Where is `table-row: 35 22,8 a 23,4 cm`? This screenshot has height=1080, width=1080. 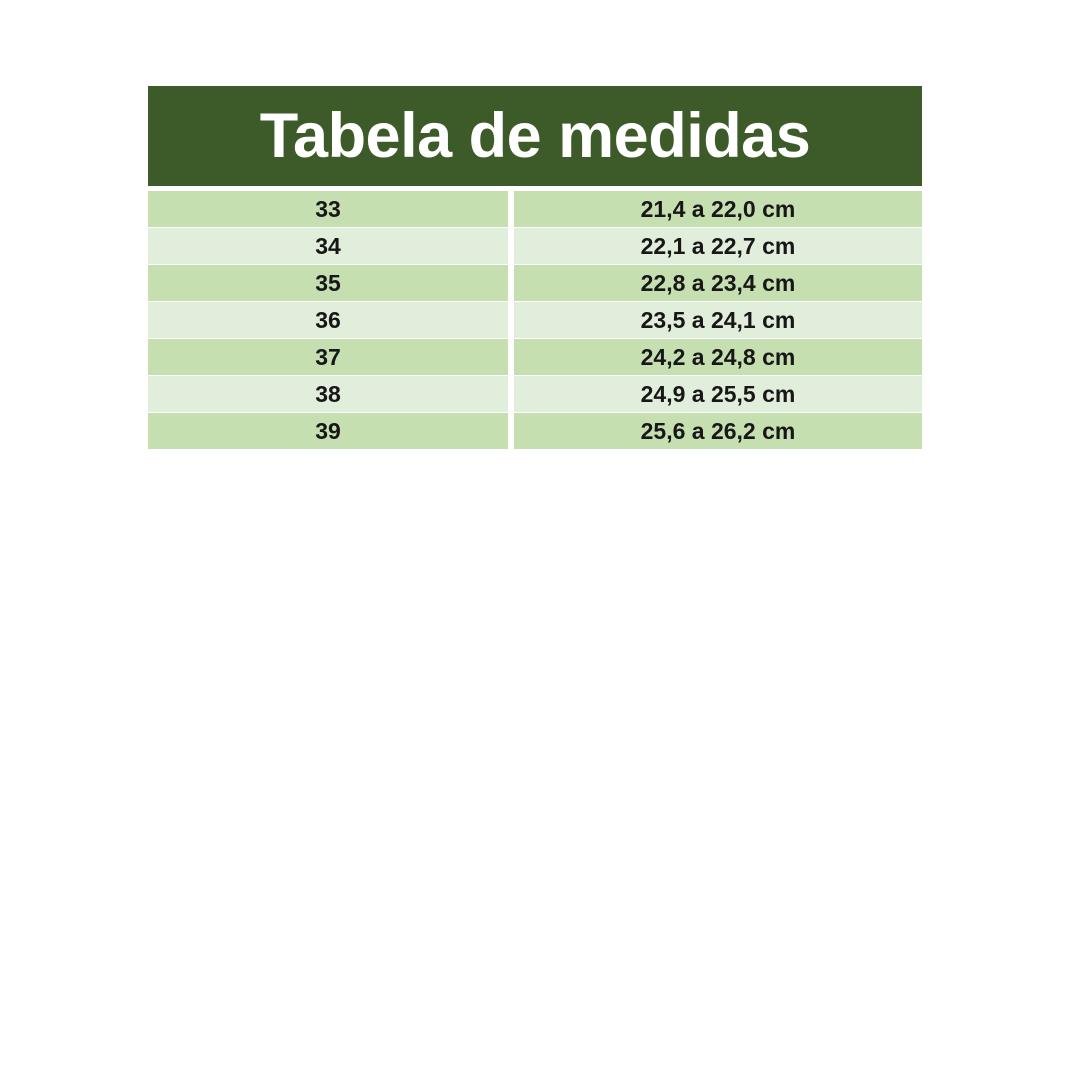
table-row: 35 22,8 a 23,4 cm is located at coordinates (535, 283).